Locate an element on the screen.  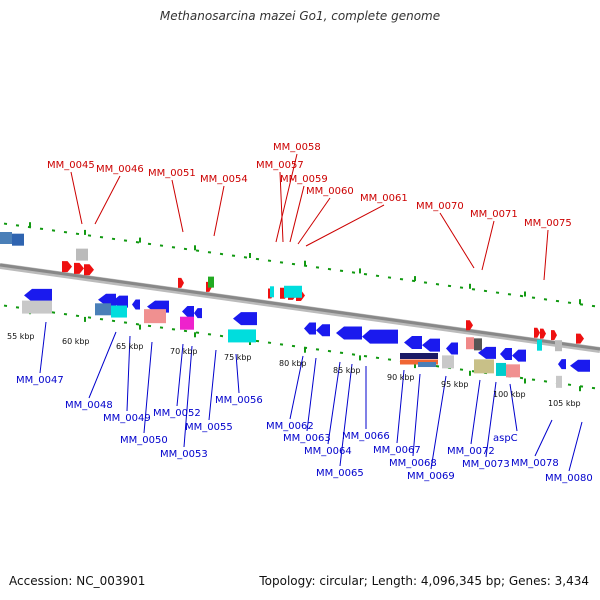
gene-label-bottom: MM_0063 is located at coordinates (307, 438).